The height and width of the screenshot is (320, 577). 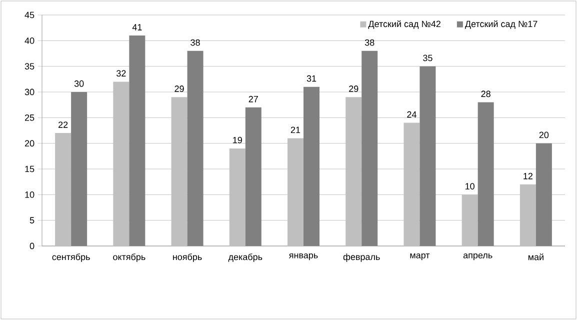 What do you see at coordinates (404, 24) in the screenshot?
I see `legend-label: Детский сад №42` at bounding box center [404, 24].